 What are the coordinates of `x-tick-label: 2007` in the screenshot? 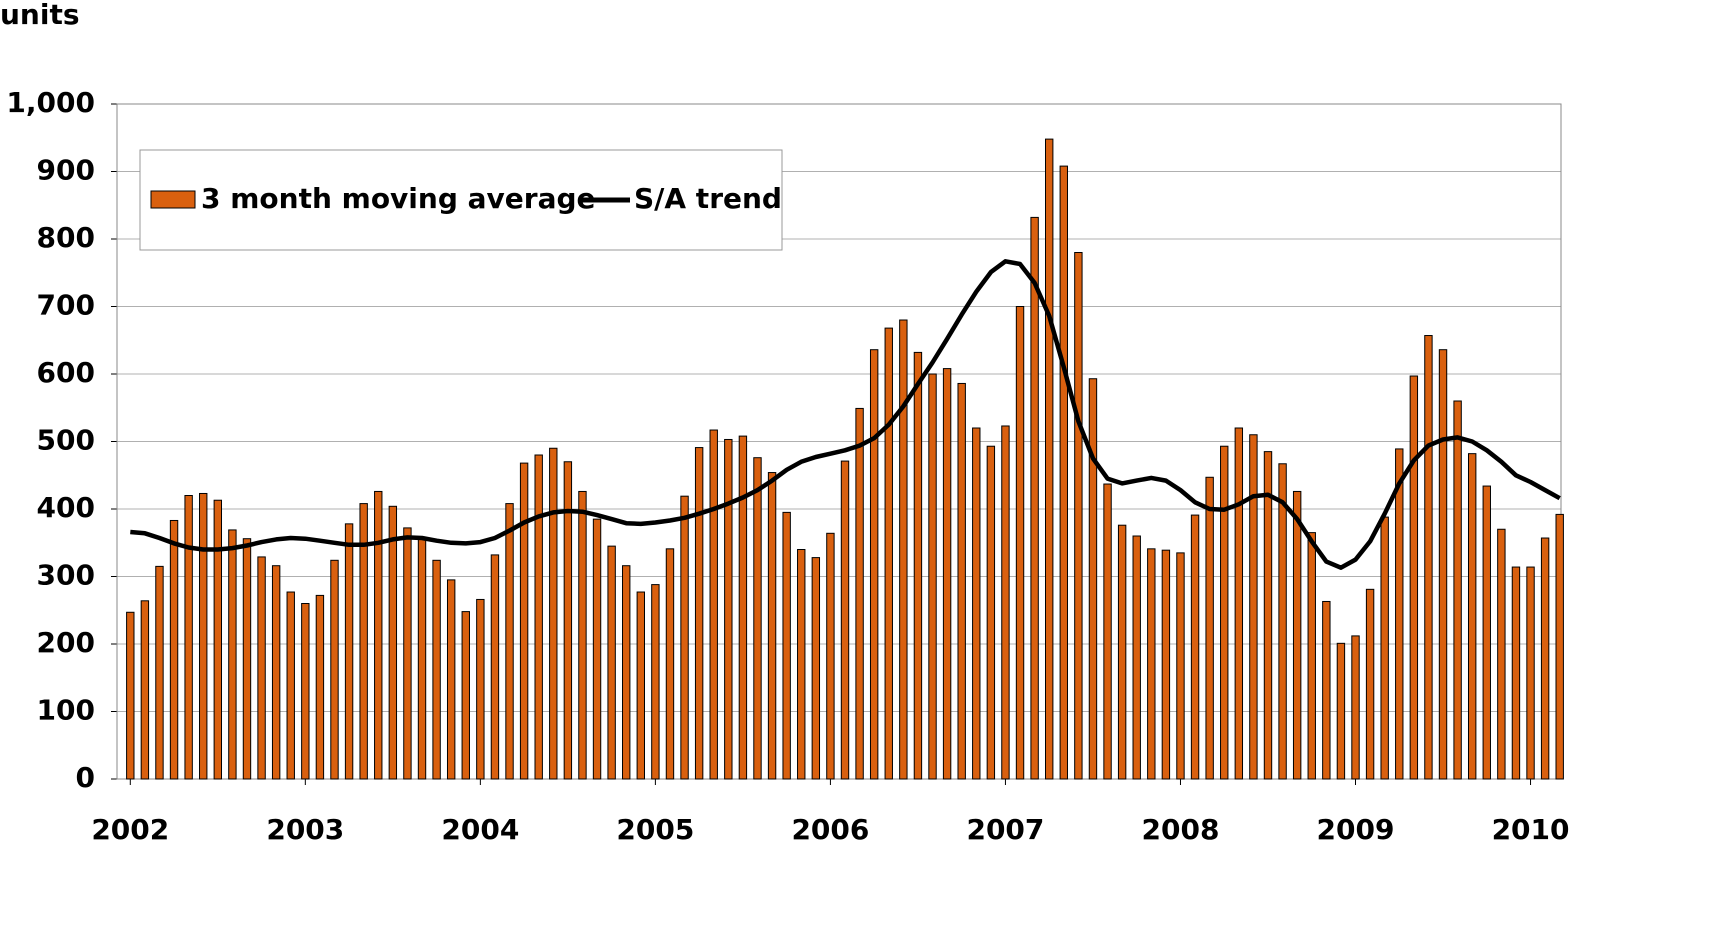 It's located at (1005, 829).